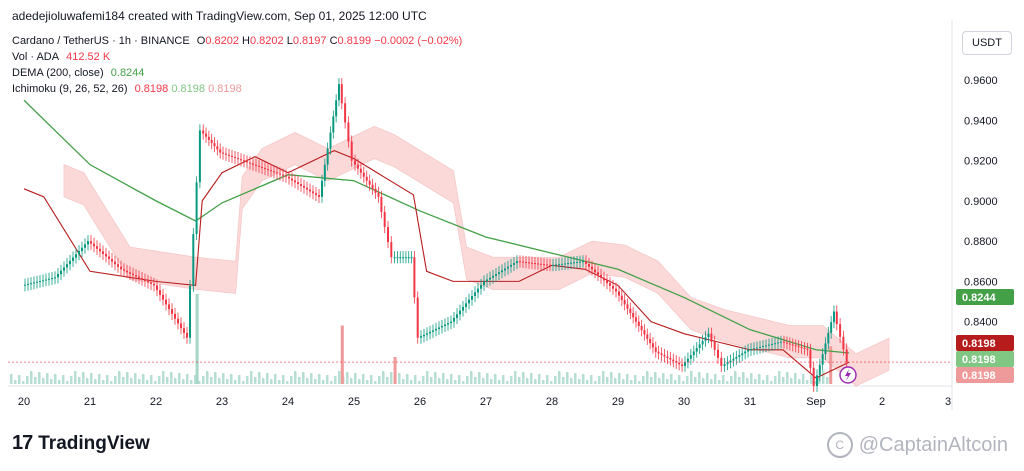 This screenshot has height=471, width=1024. I want to click on dema-label: DEMA (200, close), so click(58, 73).